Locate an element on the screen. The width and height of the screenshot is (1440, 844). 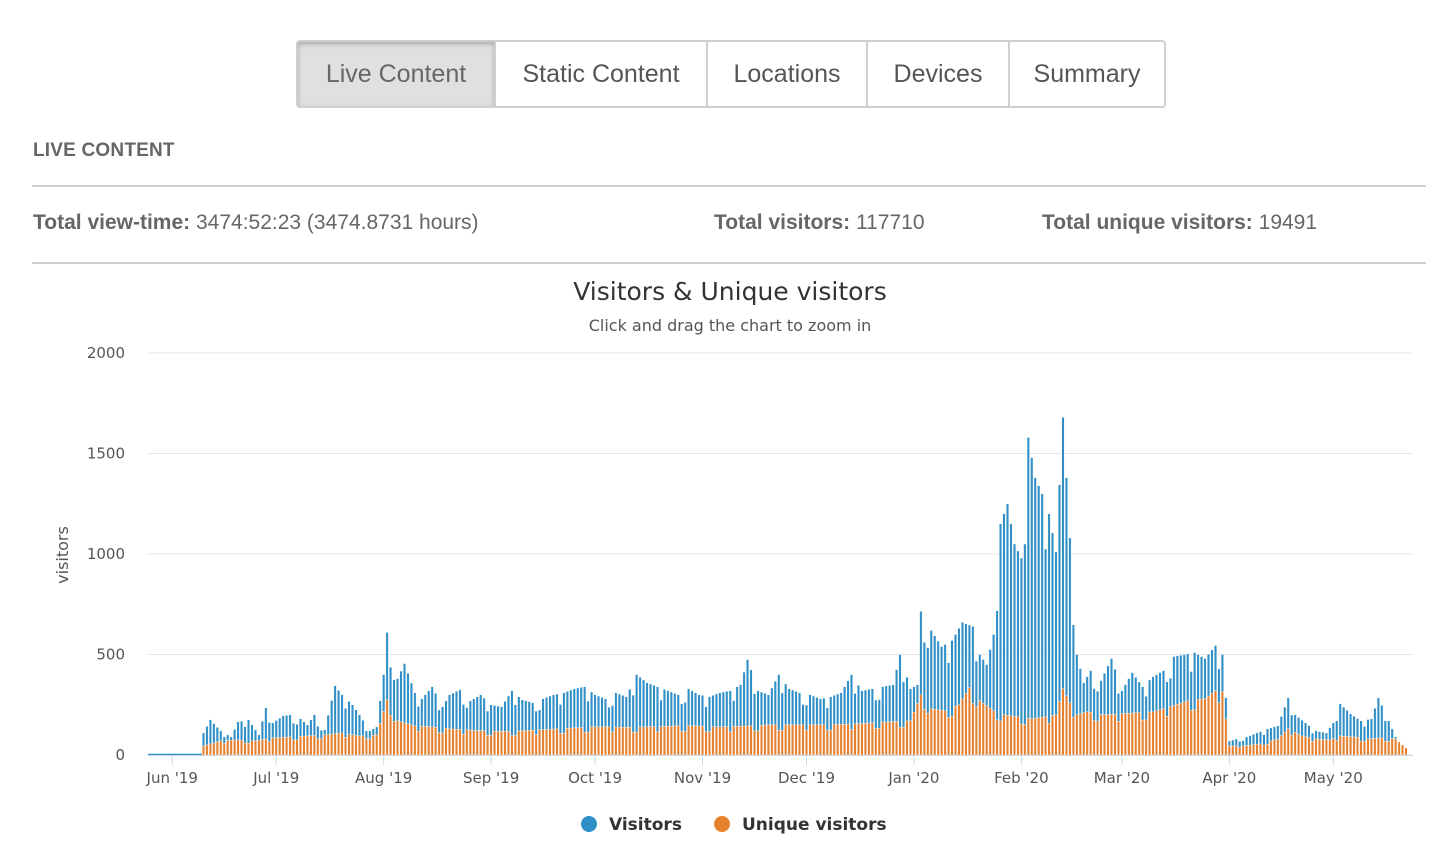
legend: Visitors Unique visitors is located at coordinates (734, 825).